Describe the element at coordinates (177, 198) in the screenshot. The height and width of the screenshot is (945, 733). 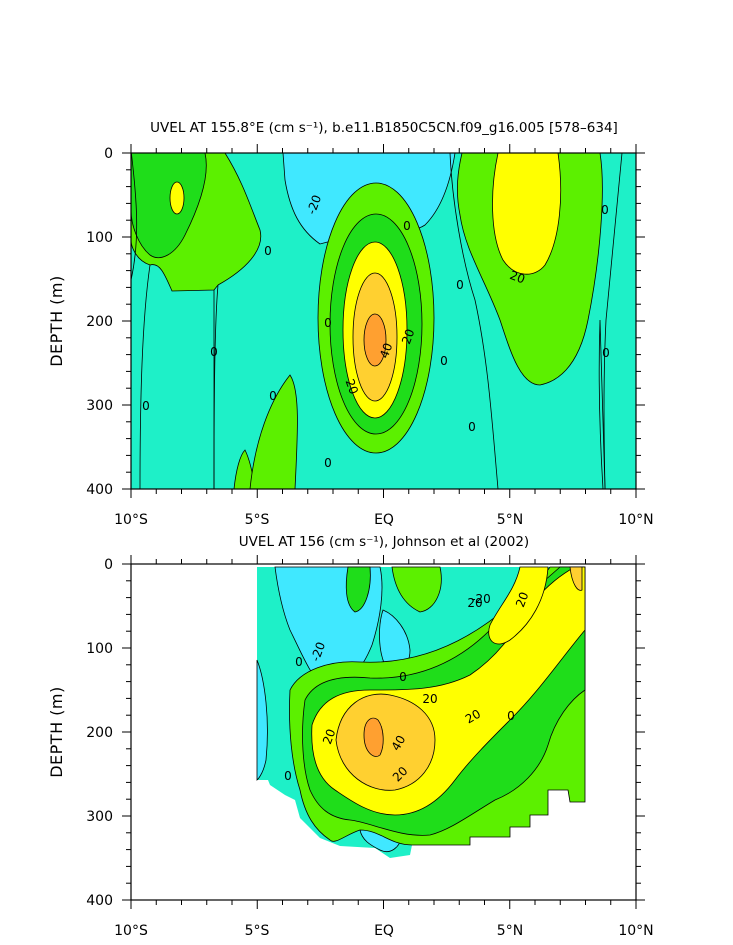
I see `field-south-max` at that location.